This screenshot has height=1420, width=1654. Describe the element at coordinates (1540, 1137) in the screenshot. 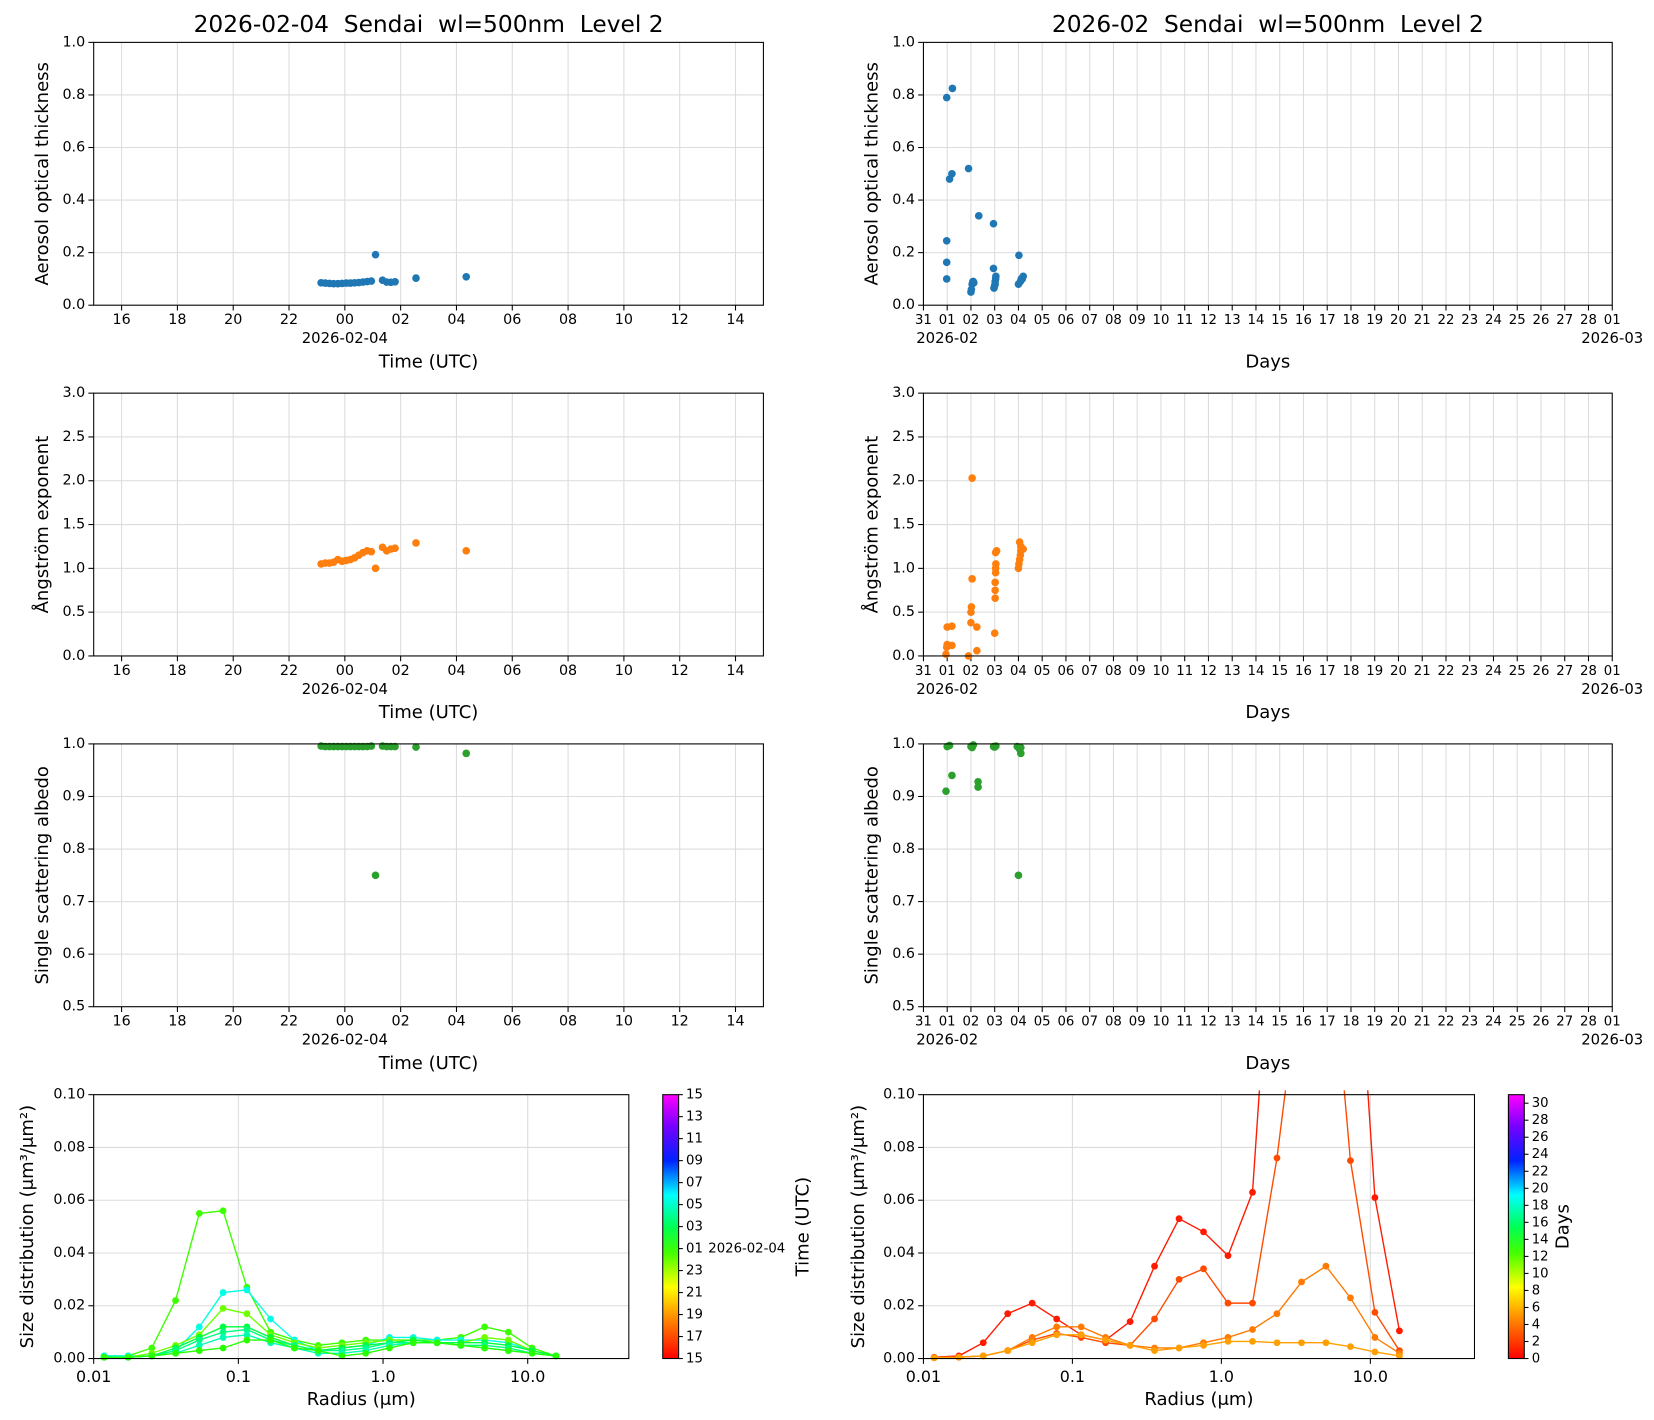

I see `colorbar-tick-label: 26` at that location.